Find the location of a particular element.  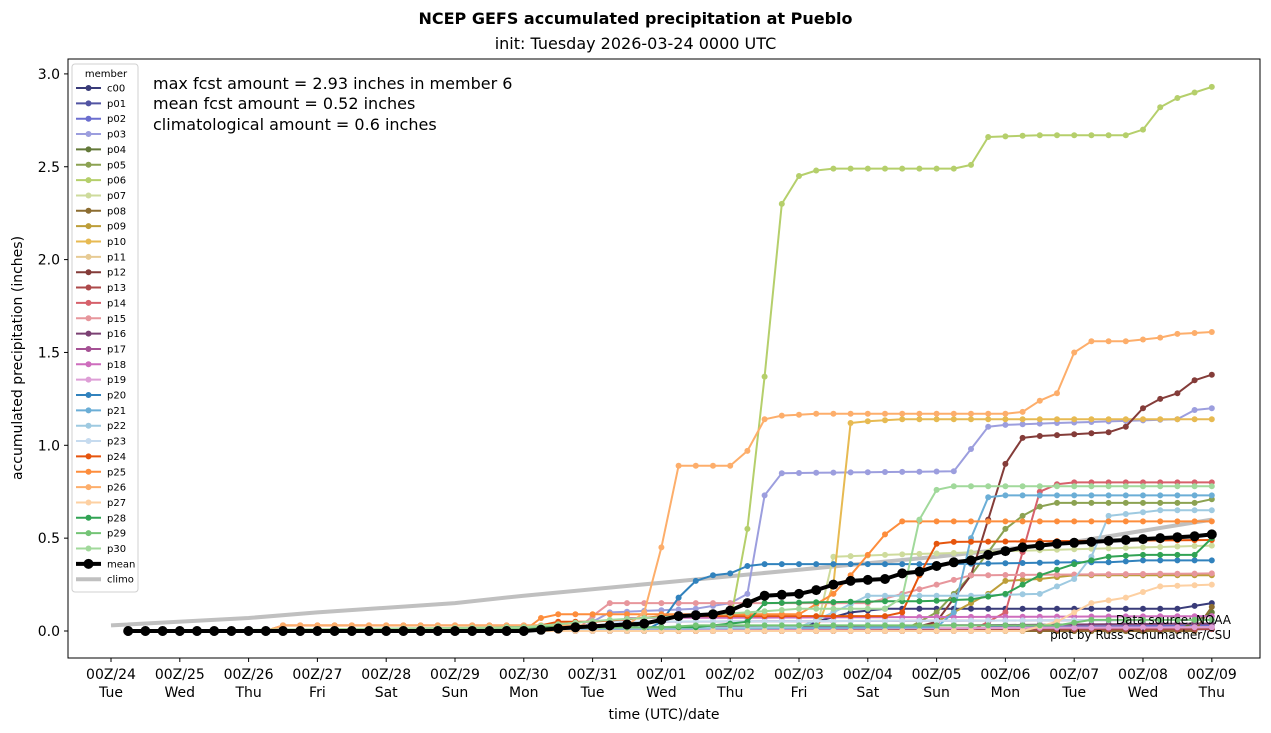

legend-entry-p09: p09 is located at coordinates (101, 227).